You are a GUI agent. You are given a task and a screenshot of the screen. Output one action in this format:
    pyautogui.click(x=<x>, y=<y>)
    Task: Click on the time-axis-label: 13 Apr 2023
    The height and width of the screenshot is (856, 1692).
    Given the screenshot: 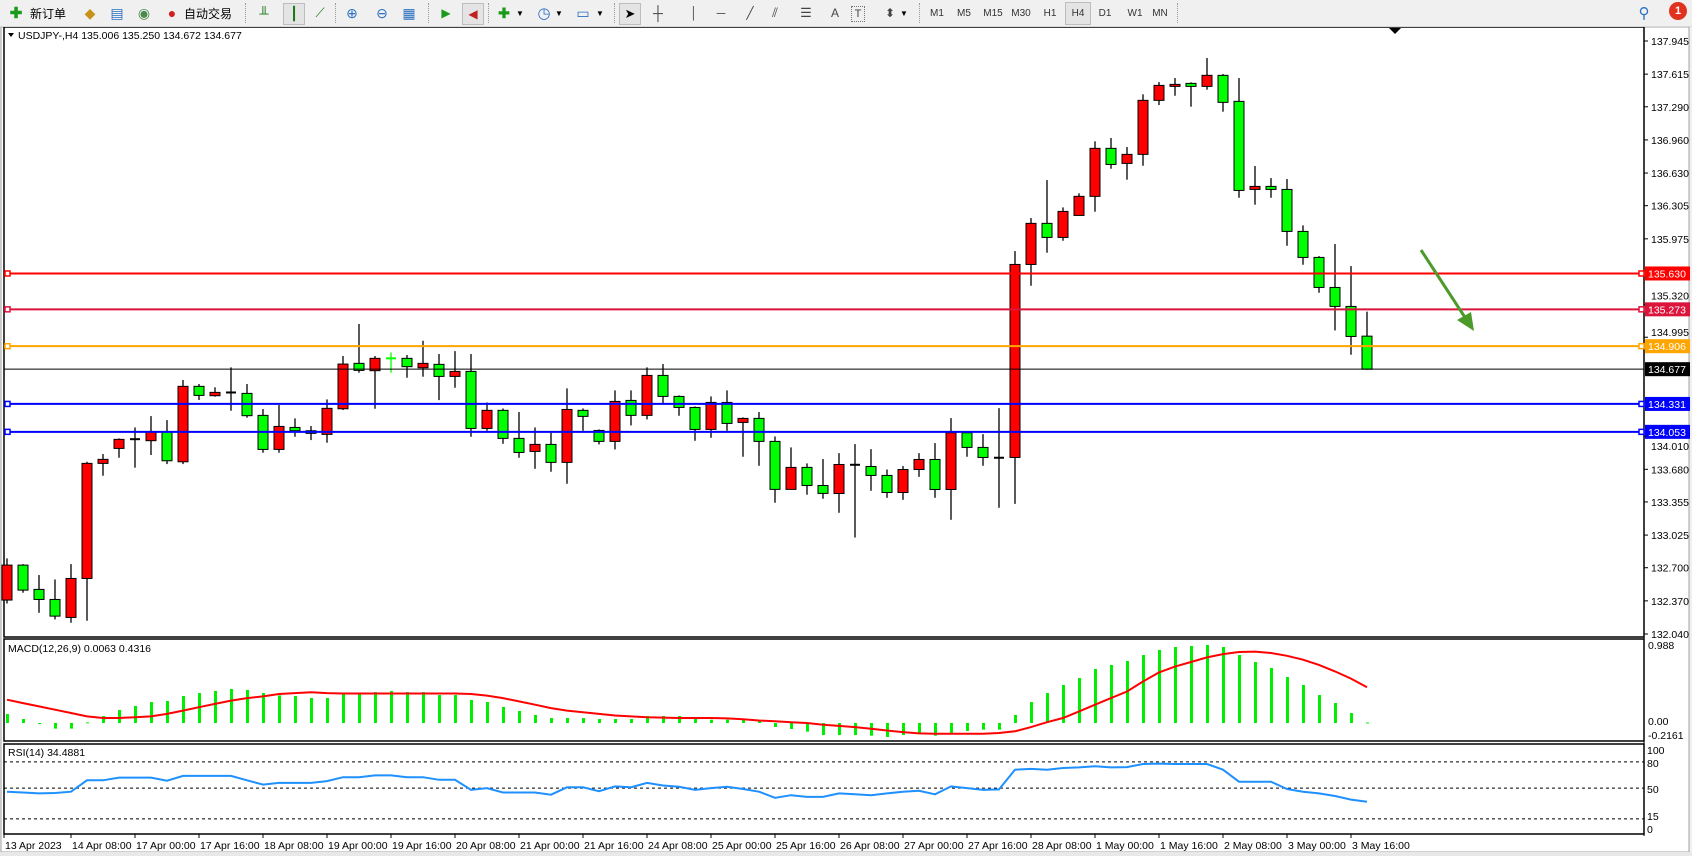 What is the action you would take?
    pyautogui.click(x=33, y=846)
    